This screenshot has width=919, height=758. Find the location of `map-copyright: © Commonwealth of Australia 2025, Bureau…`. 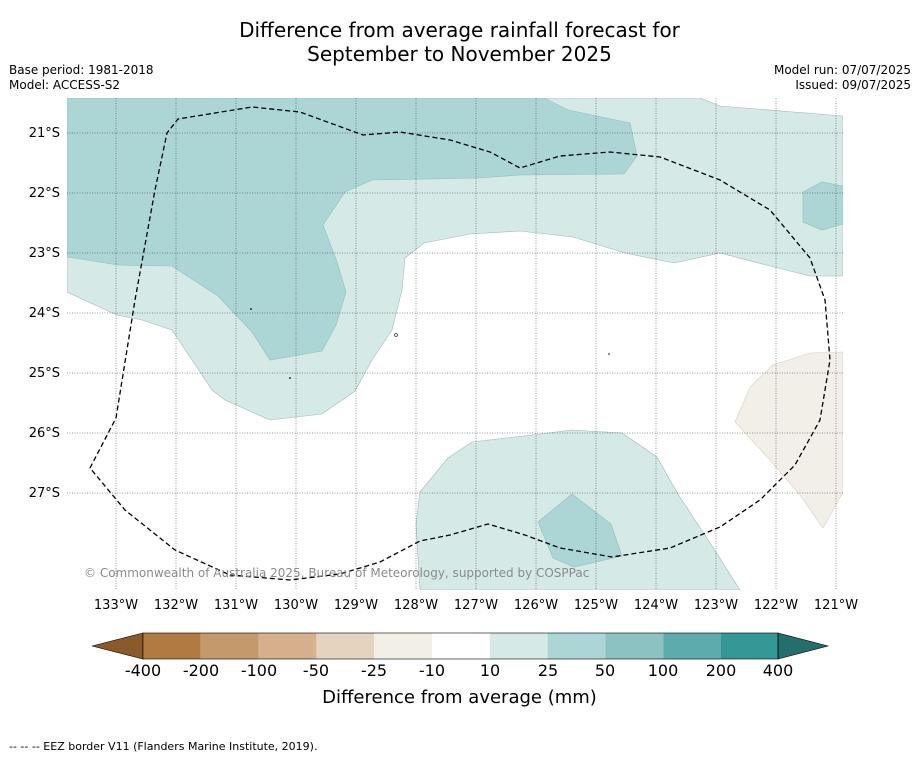

map-copyright: © Commonwealth of Australia 2025, Bureau… is located at coordinates (337, 573).